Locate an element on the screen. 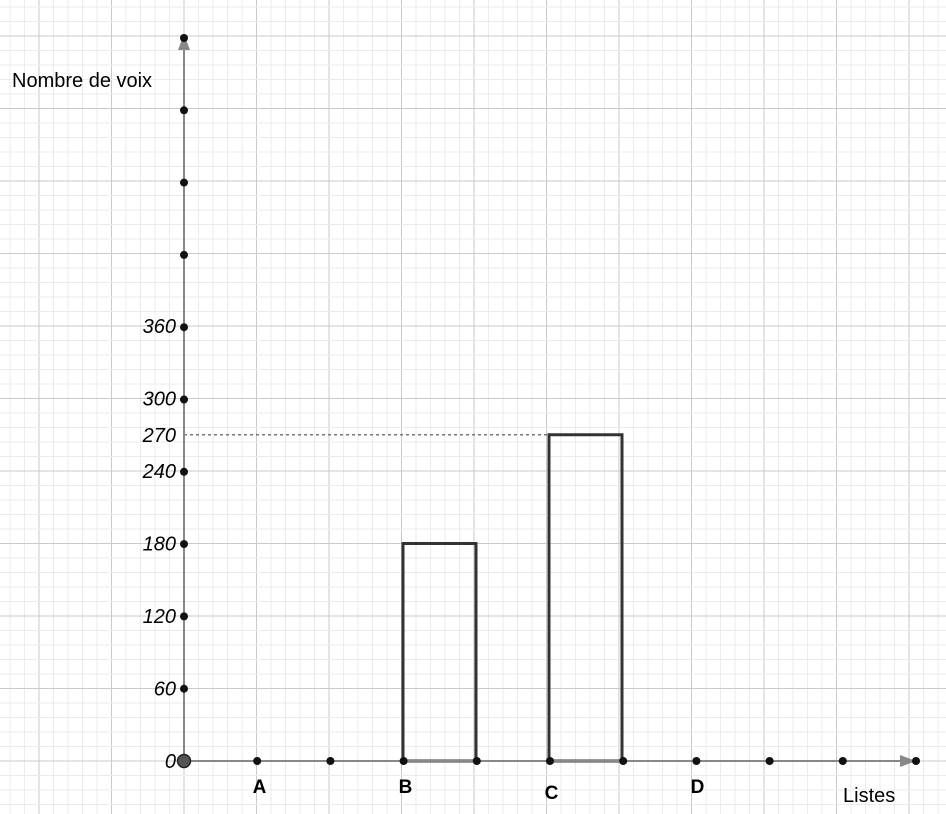 This screenshot has width=946, height=814. x-axis-arrow is located at coordinates (908, 761).